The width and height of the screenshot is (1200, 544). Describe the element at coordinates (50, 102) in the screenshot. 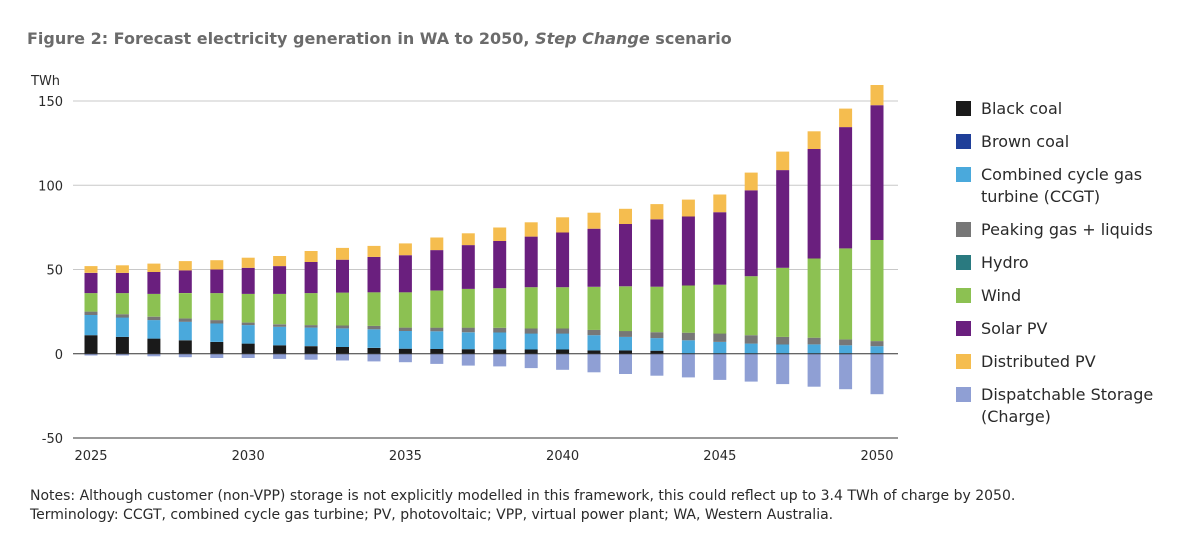

I see `y-tick-label: 150` at that location.